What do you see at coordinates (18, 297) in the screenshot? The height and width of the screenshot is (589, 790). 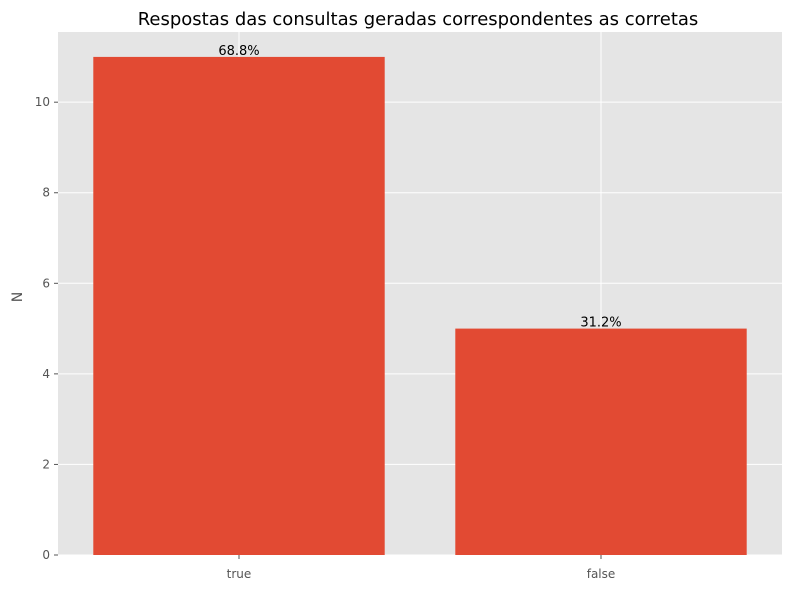 I see `y-axis-label: N` at bounding box center [18, 297].